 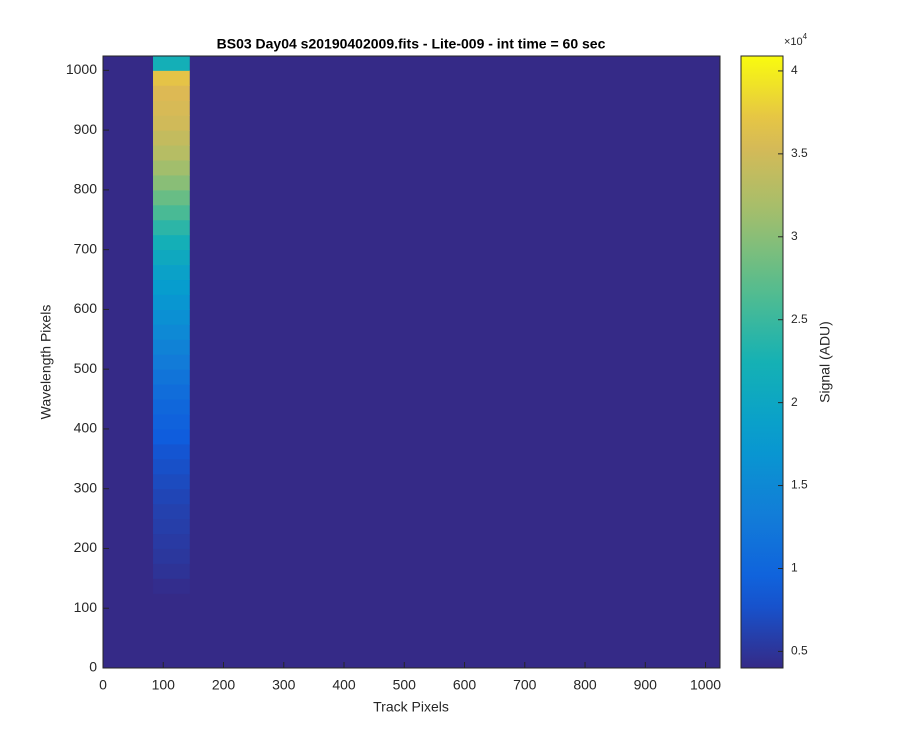 I want to click on x-tick-label: 300, so click(x=284, y=685).